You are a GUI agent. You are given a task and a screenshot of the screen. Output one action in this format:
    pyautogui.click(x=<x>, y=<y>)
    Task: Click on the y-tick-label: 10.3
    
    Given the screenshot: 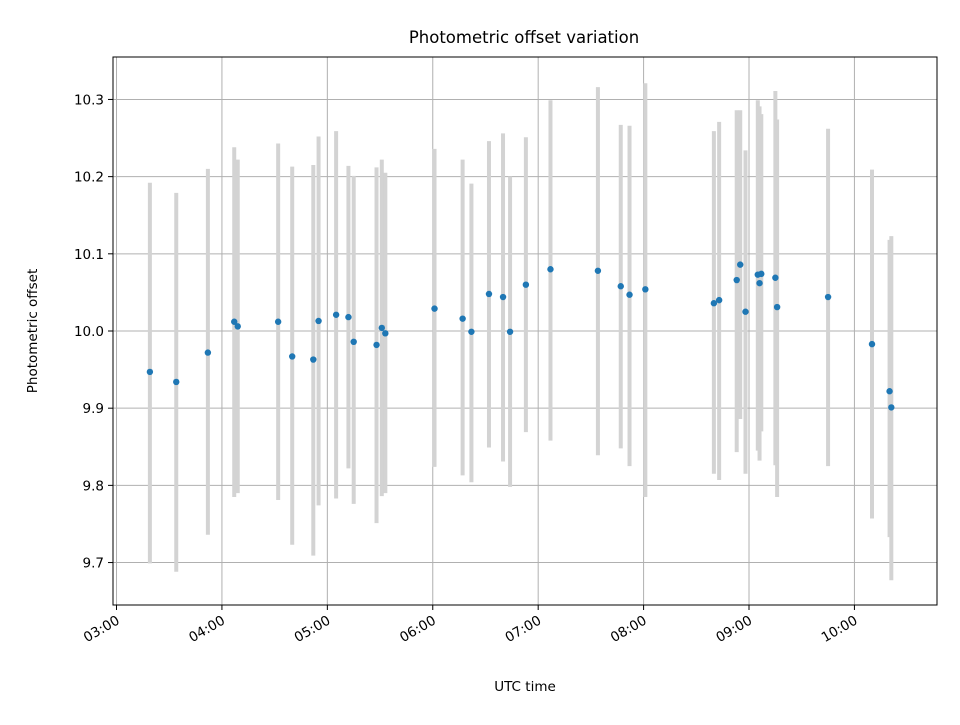 What is the action you would take?
    pyautogui.click(x=89, y=100)
    